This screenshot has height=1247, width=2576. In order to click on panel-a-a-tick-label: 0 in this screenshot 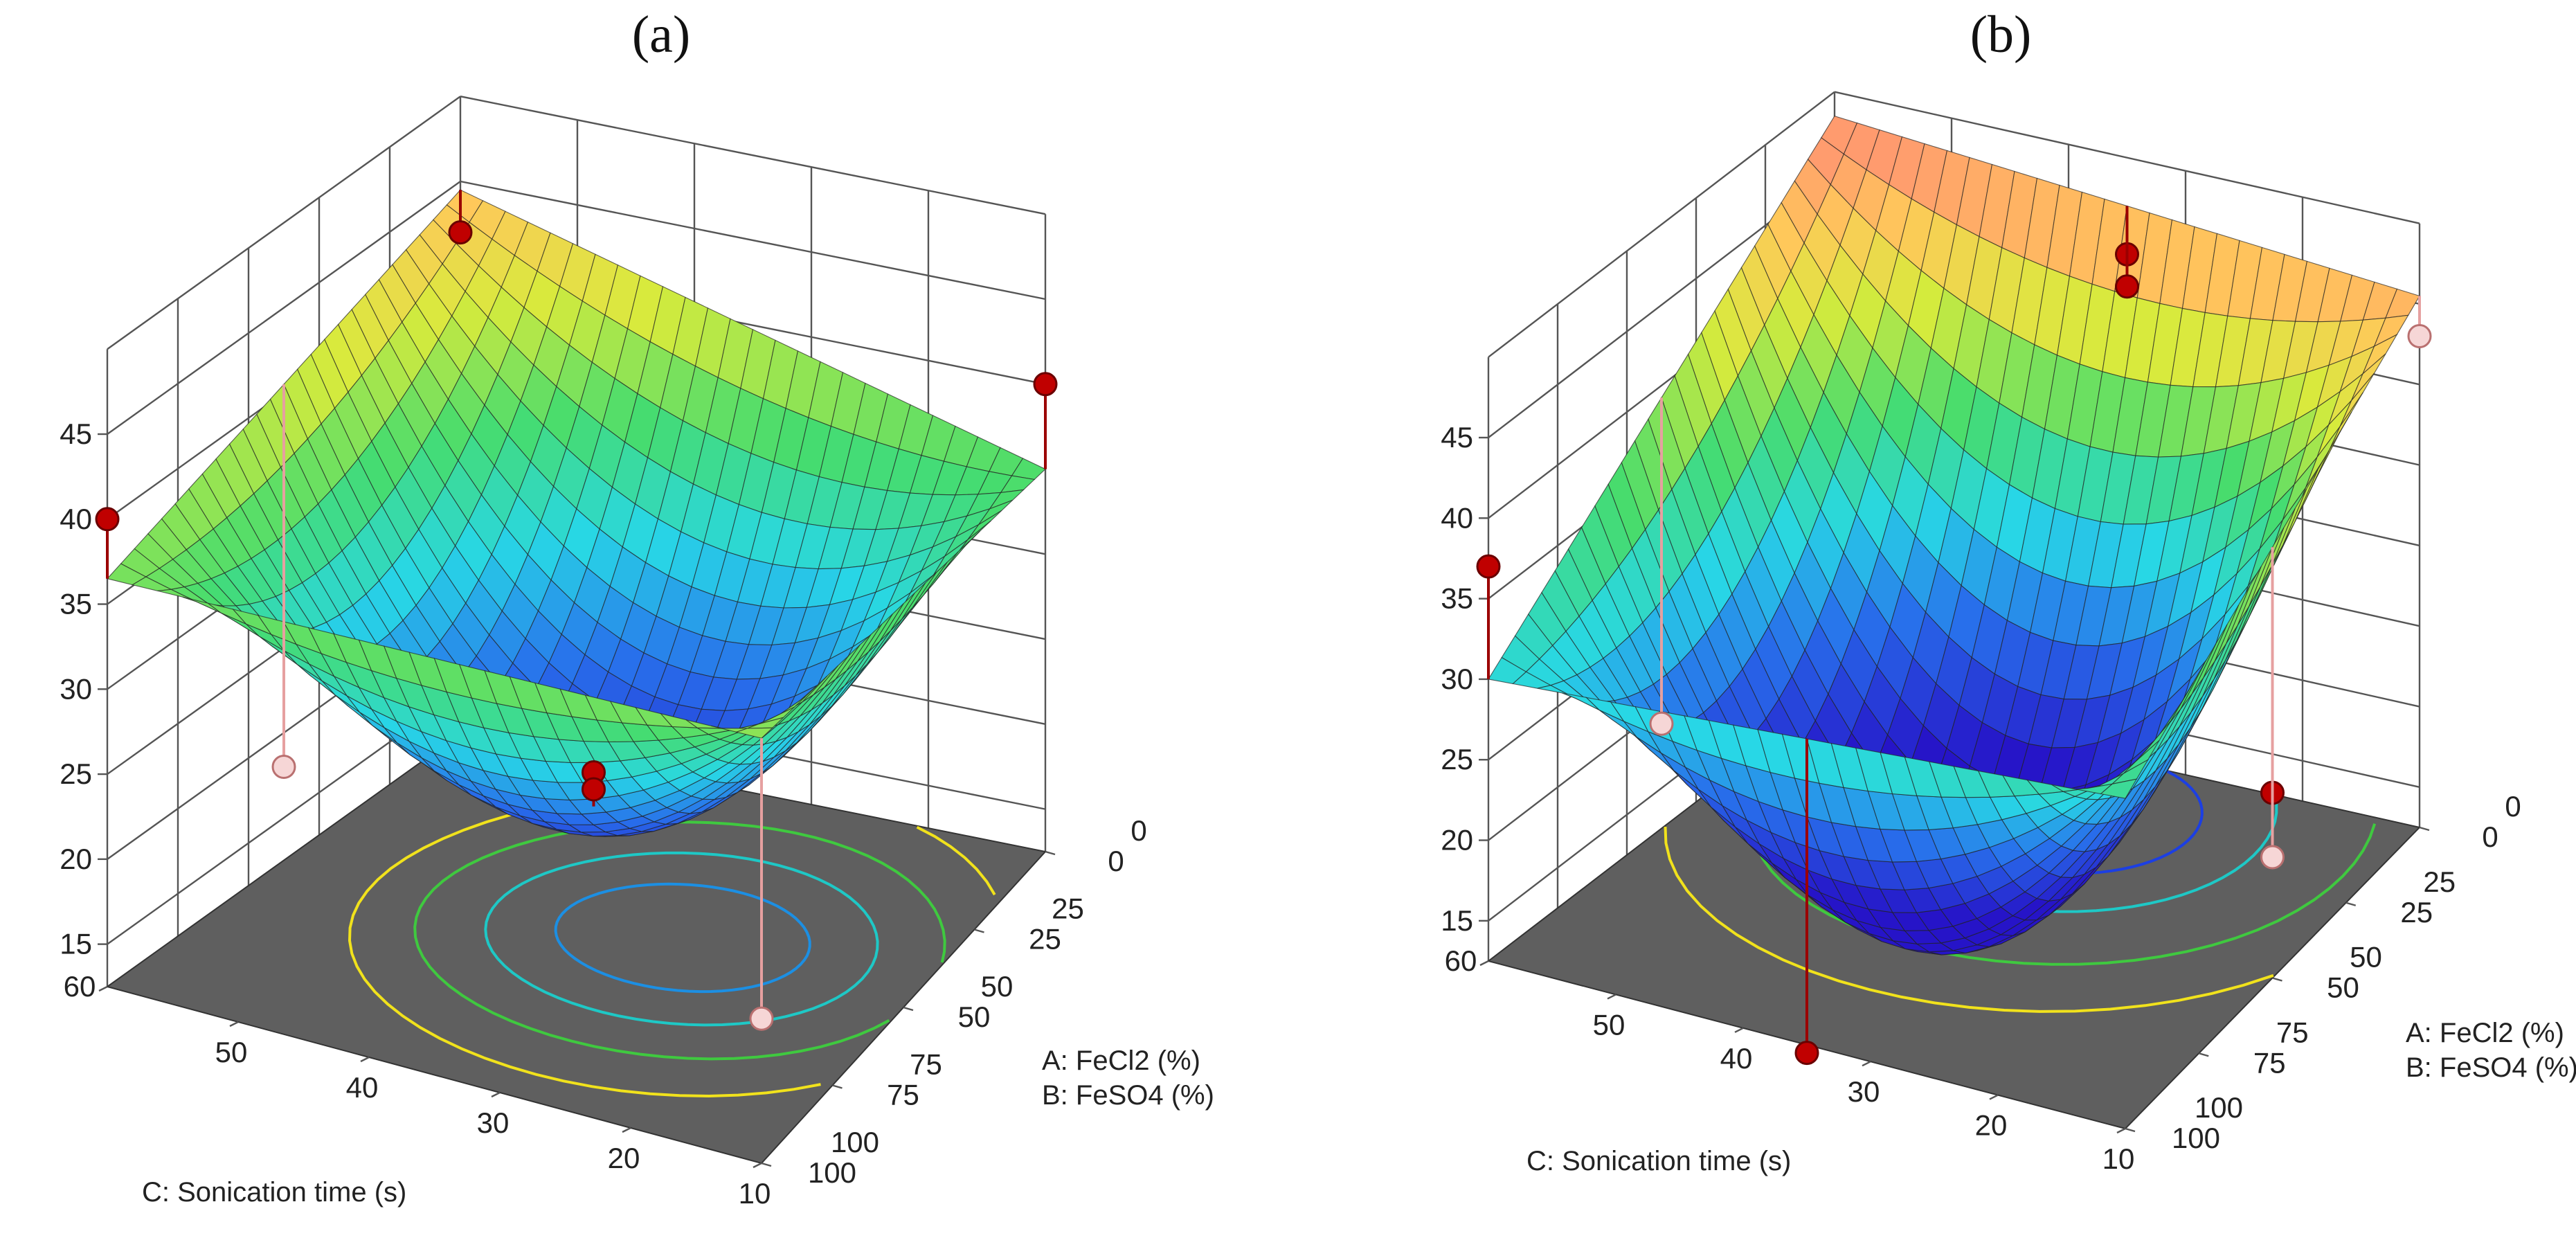, I will do `click(1116, 861)`.